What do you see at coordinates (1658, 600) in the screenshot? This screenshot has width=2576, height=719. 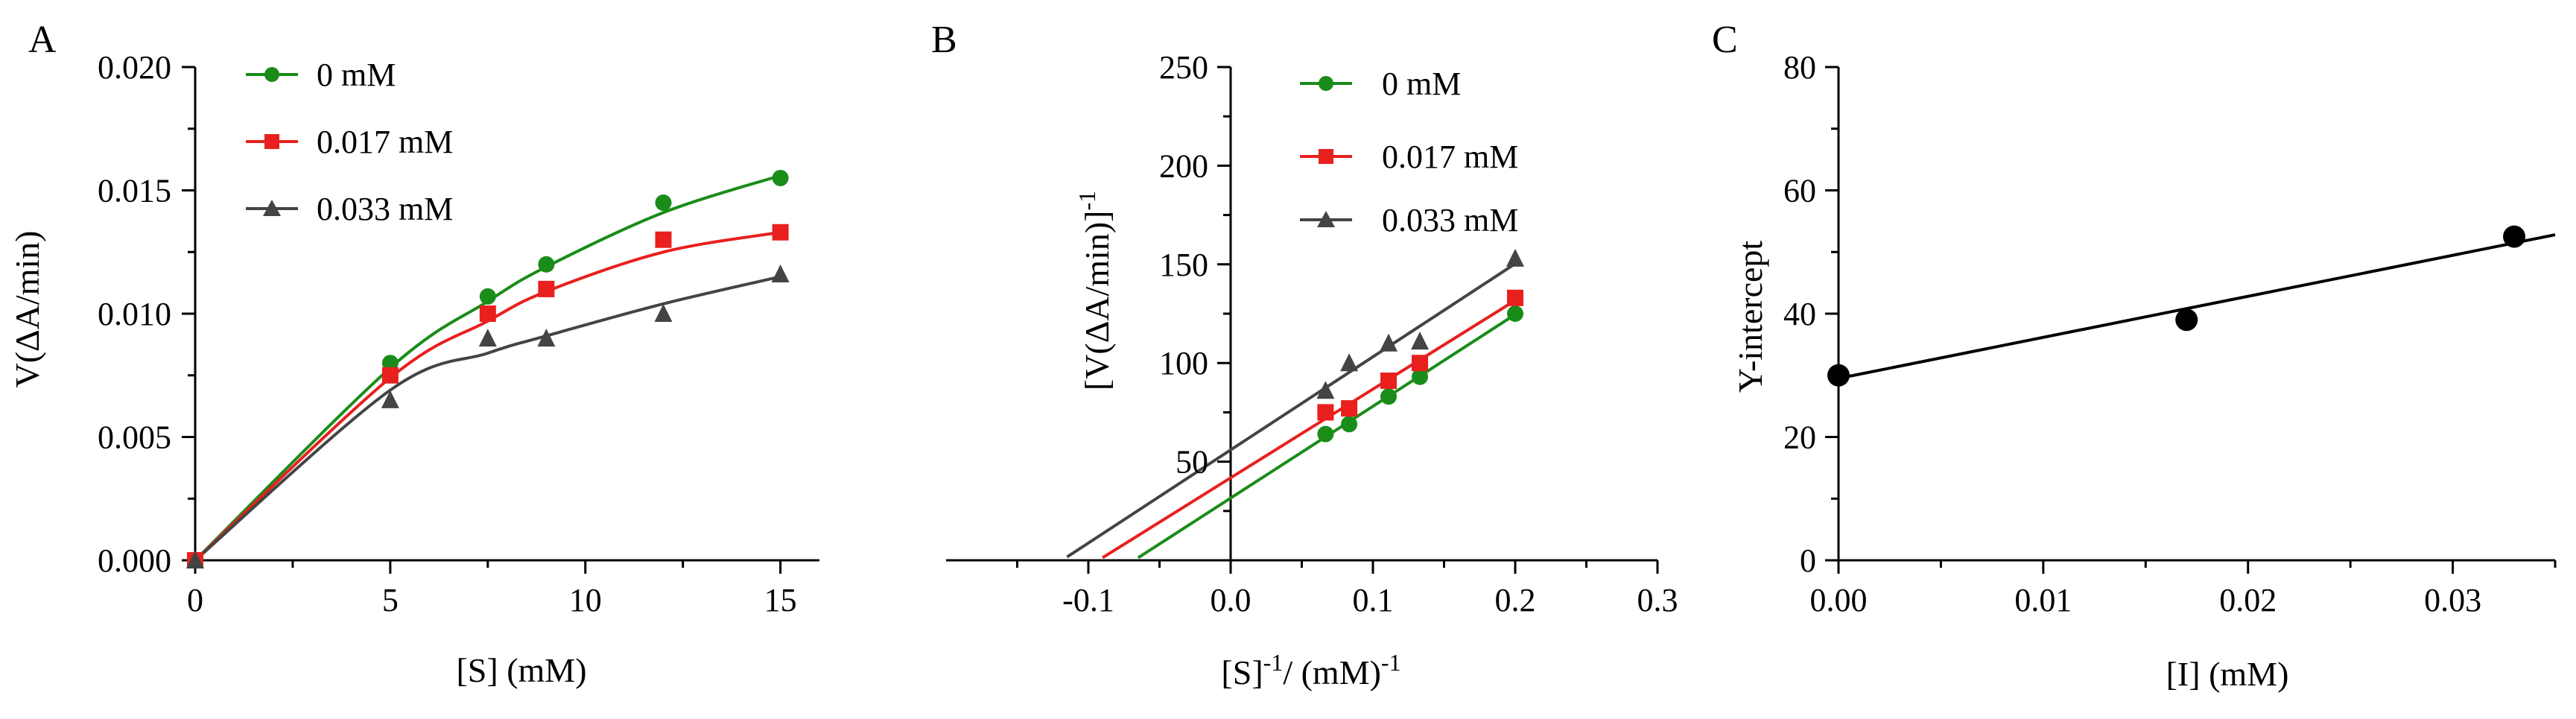 I see `x-tick-label: 0.3` at bounding box center [1658, 600].